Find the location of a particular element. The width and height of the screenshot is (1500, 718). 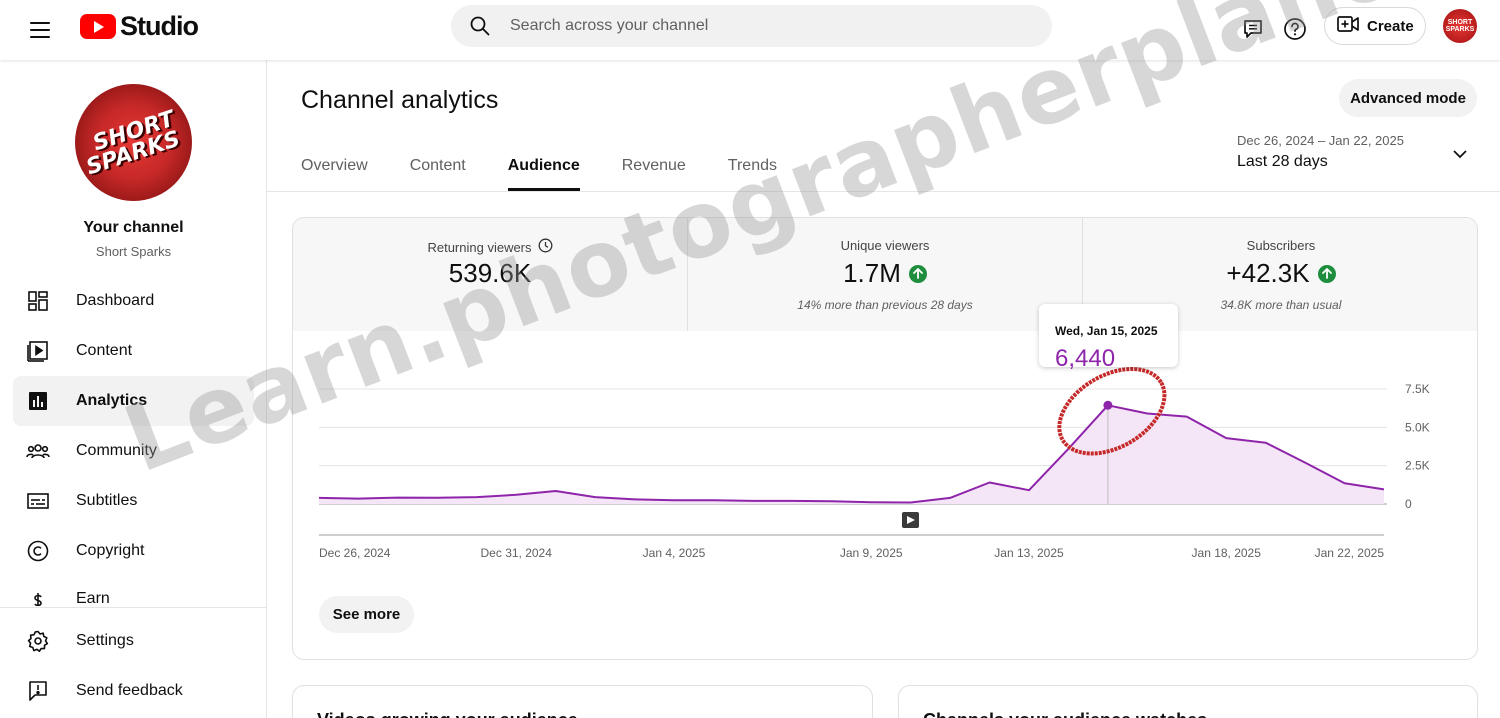

help-icon is located at coordinates (1295, 29).